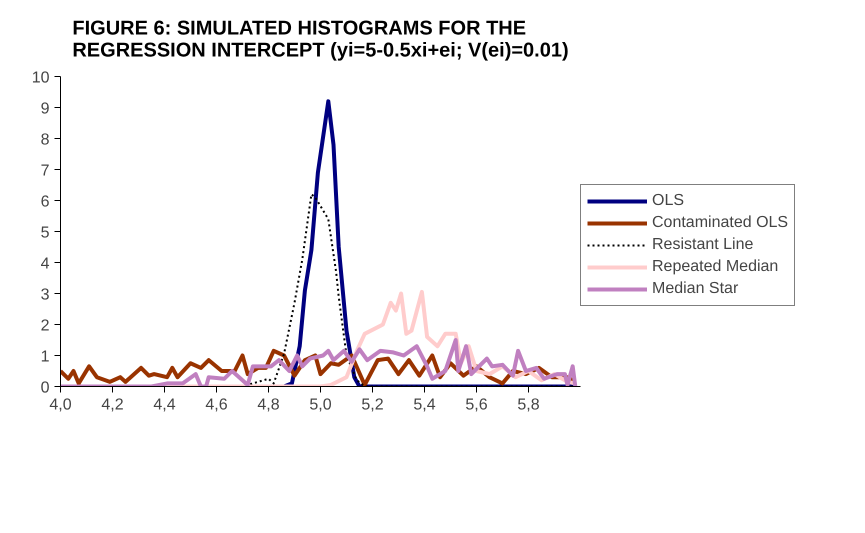 This screenshot has height=533, width=865. What do you see at coordinates (45, 109) in the screenshot?
I see `y-tick-label: 9` at bounding box center [45, 109].